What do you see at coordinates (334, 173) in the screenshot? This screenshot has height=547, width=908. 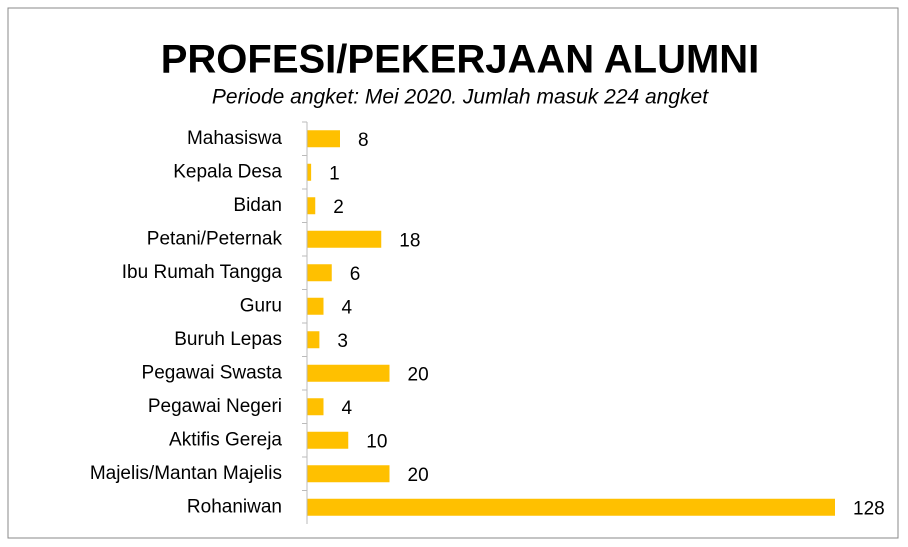 I see `value-label: 1` at bounding box center [334, 173].